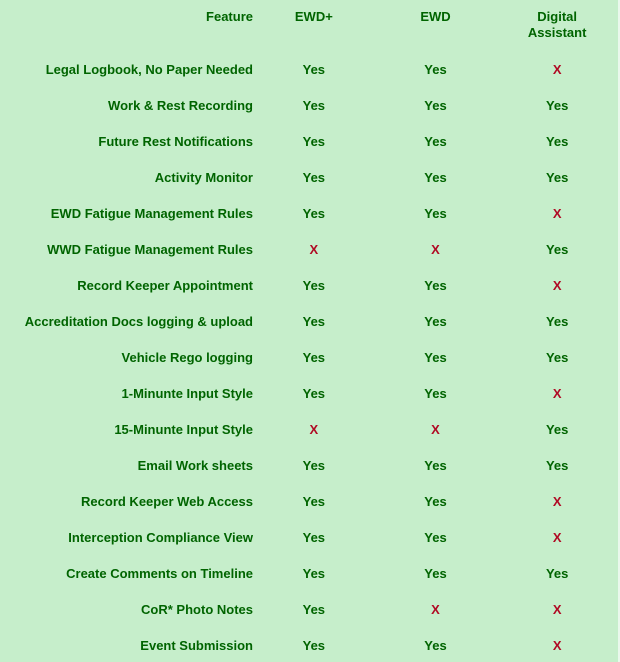 This screenshot has height=662, width=620. Describe the element at coordinates (165, 285) in the screenshot. I see `feature-label: Record Keeper Appointment` at that location.